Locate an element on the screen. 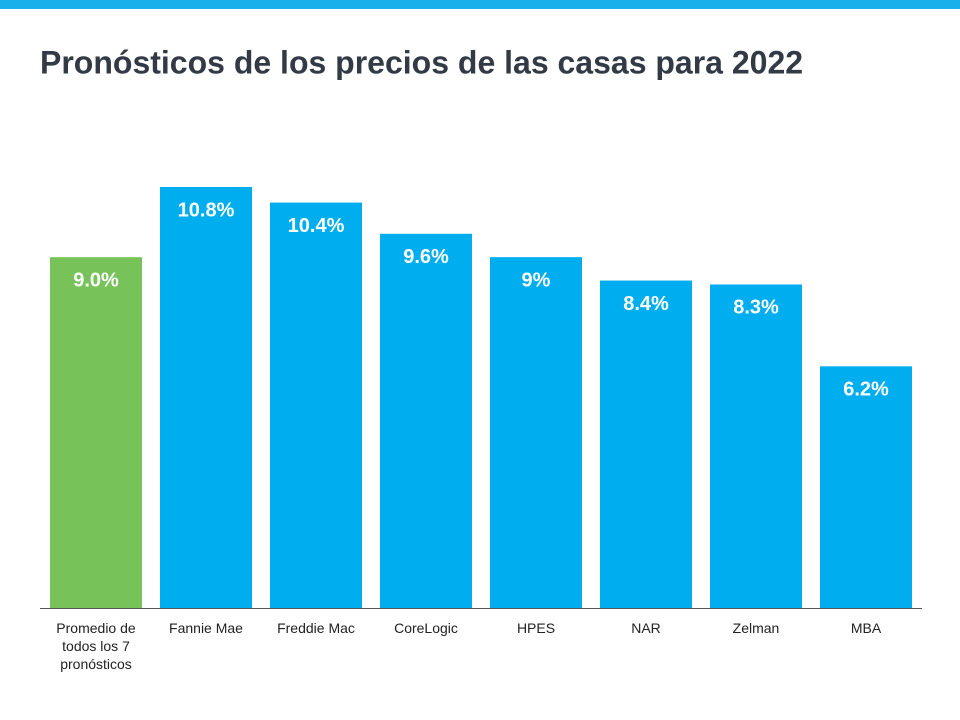  value-label: 9% is located at coordinates (536, 280).